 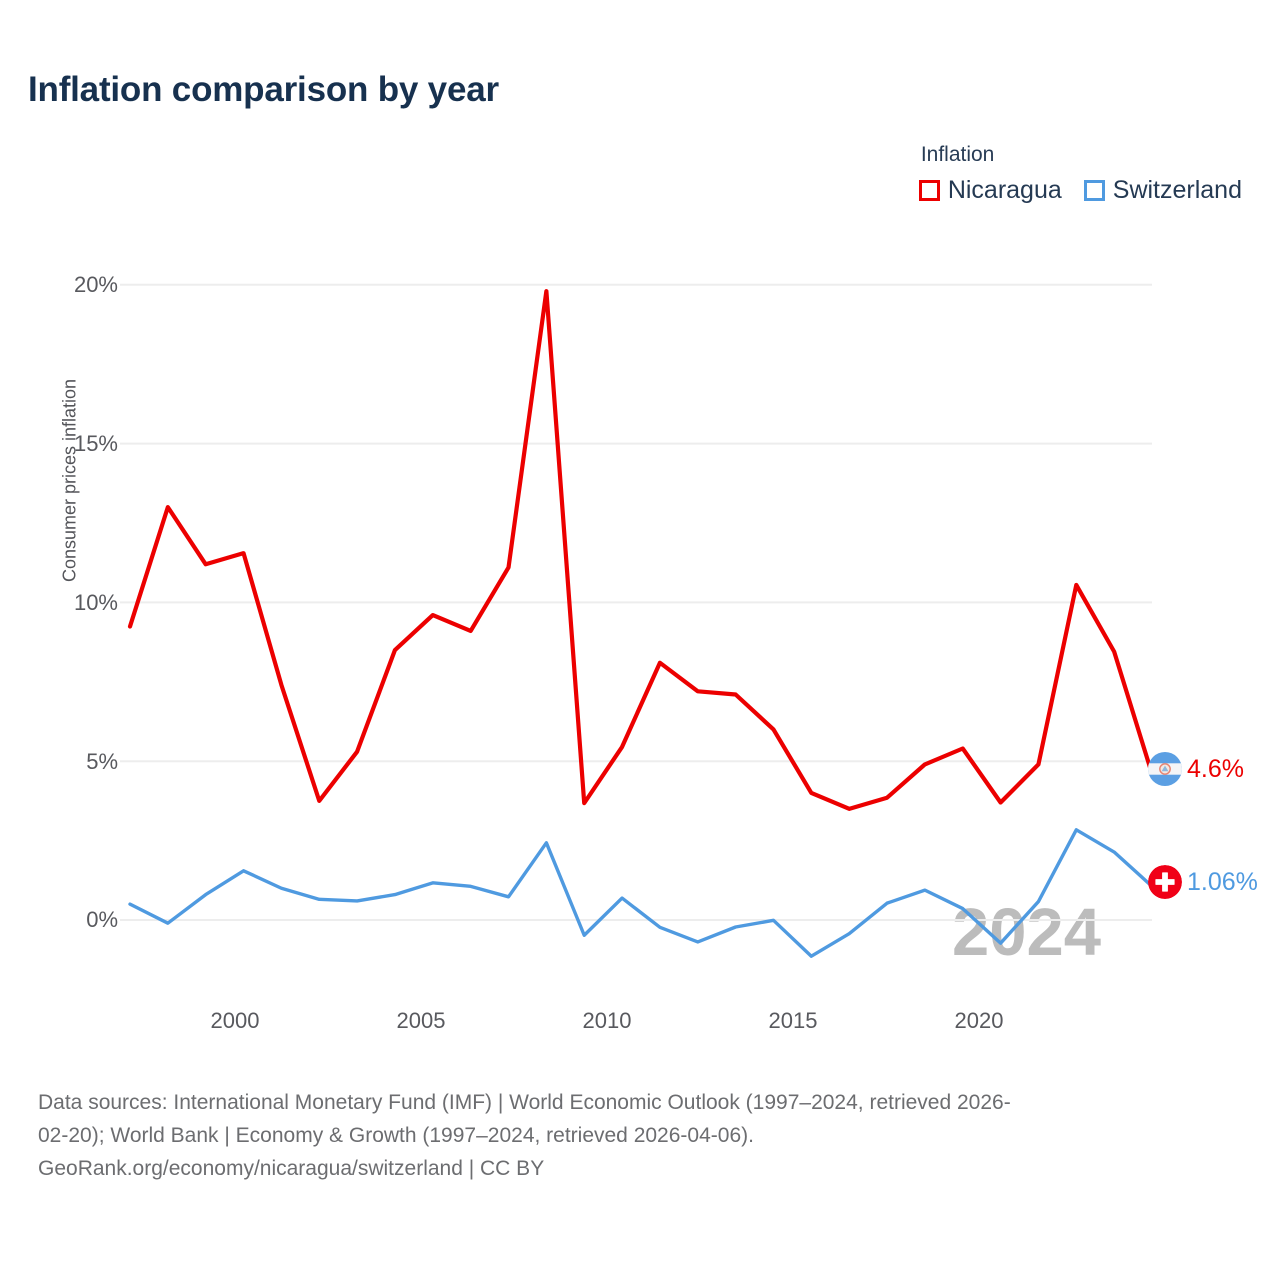 What do you see at coordinates (1165, 769) in the screenshot?
I see `nicaragua-flag-icon` at bounding box center [1165, 769].